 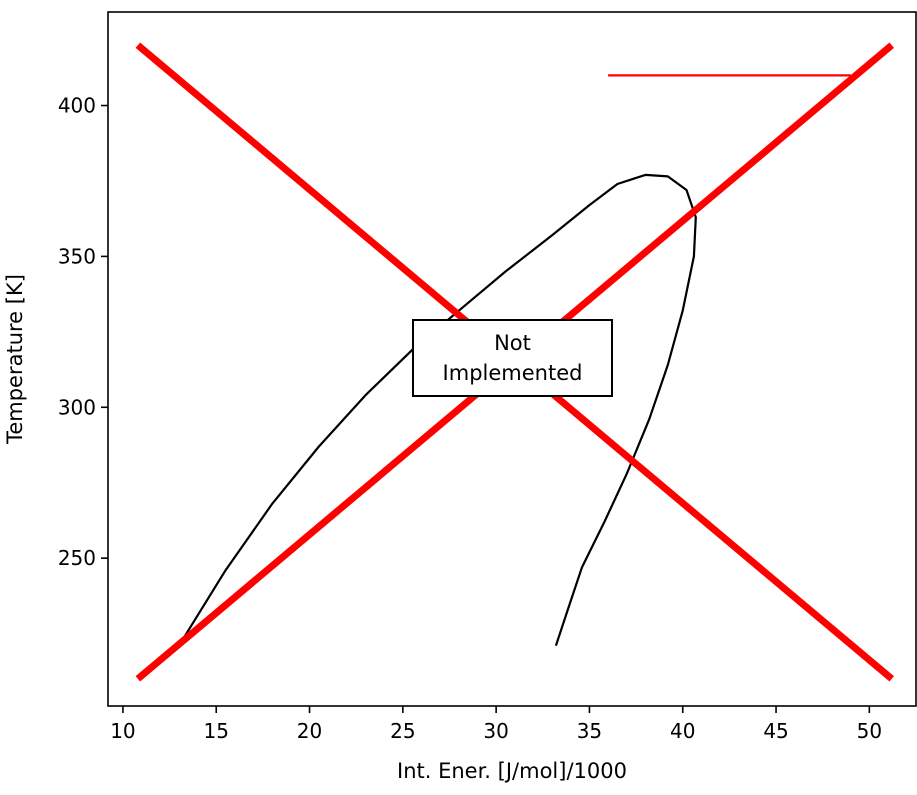 I want to click on not-implemented-line-1: Not, so click(x=512, y=343).